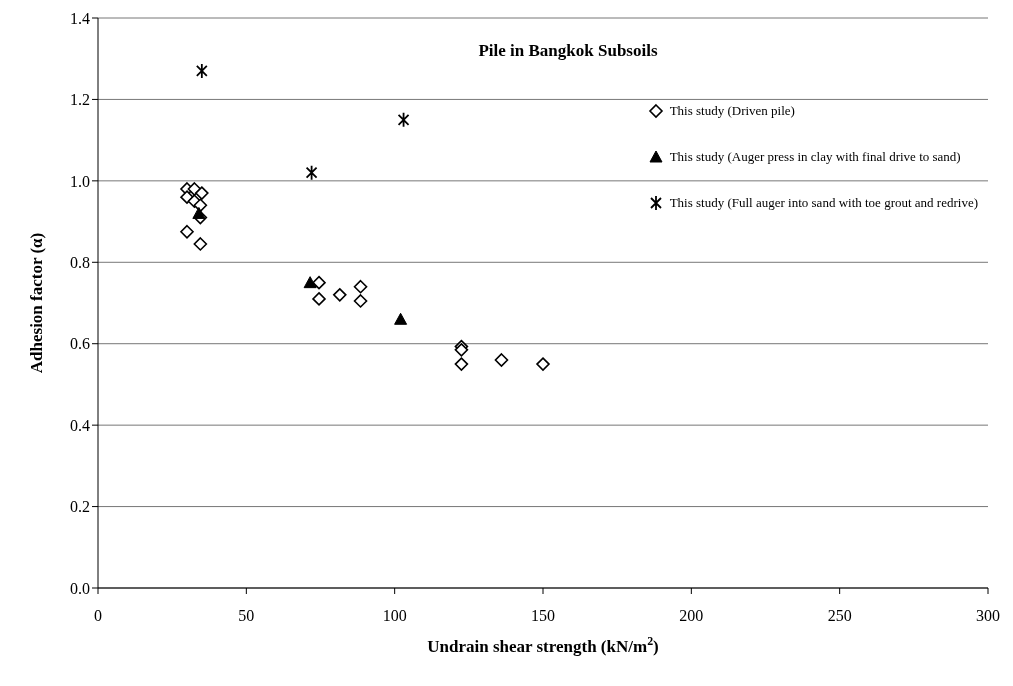  I want to click on y-tick-label: 0.2, so click(80, 507).